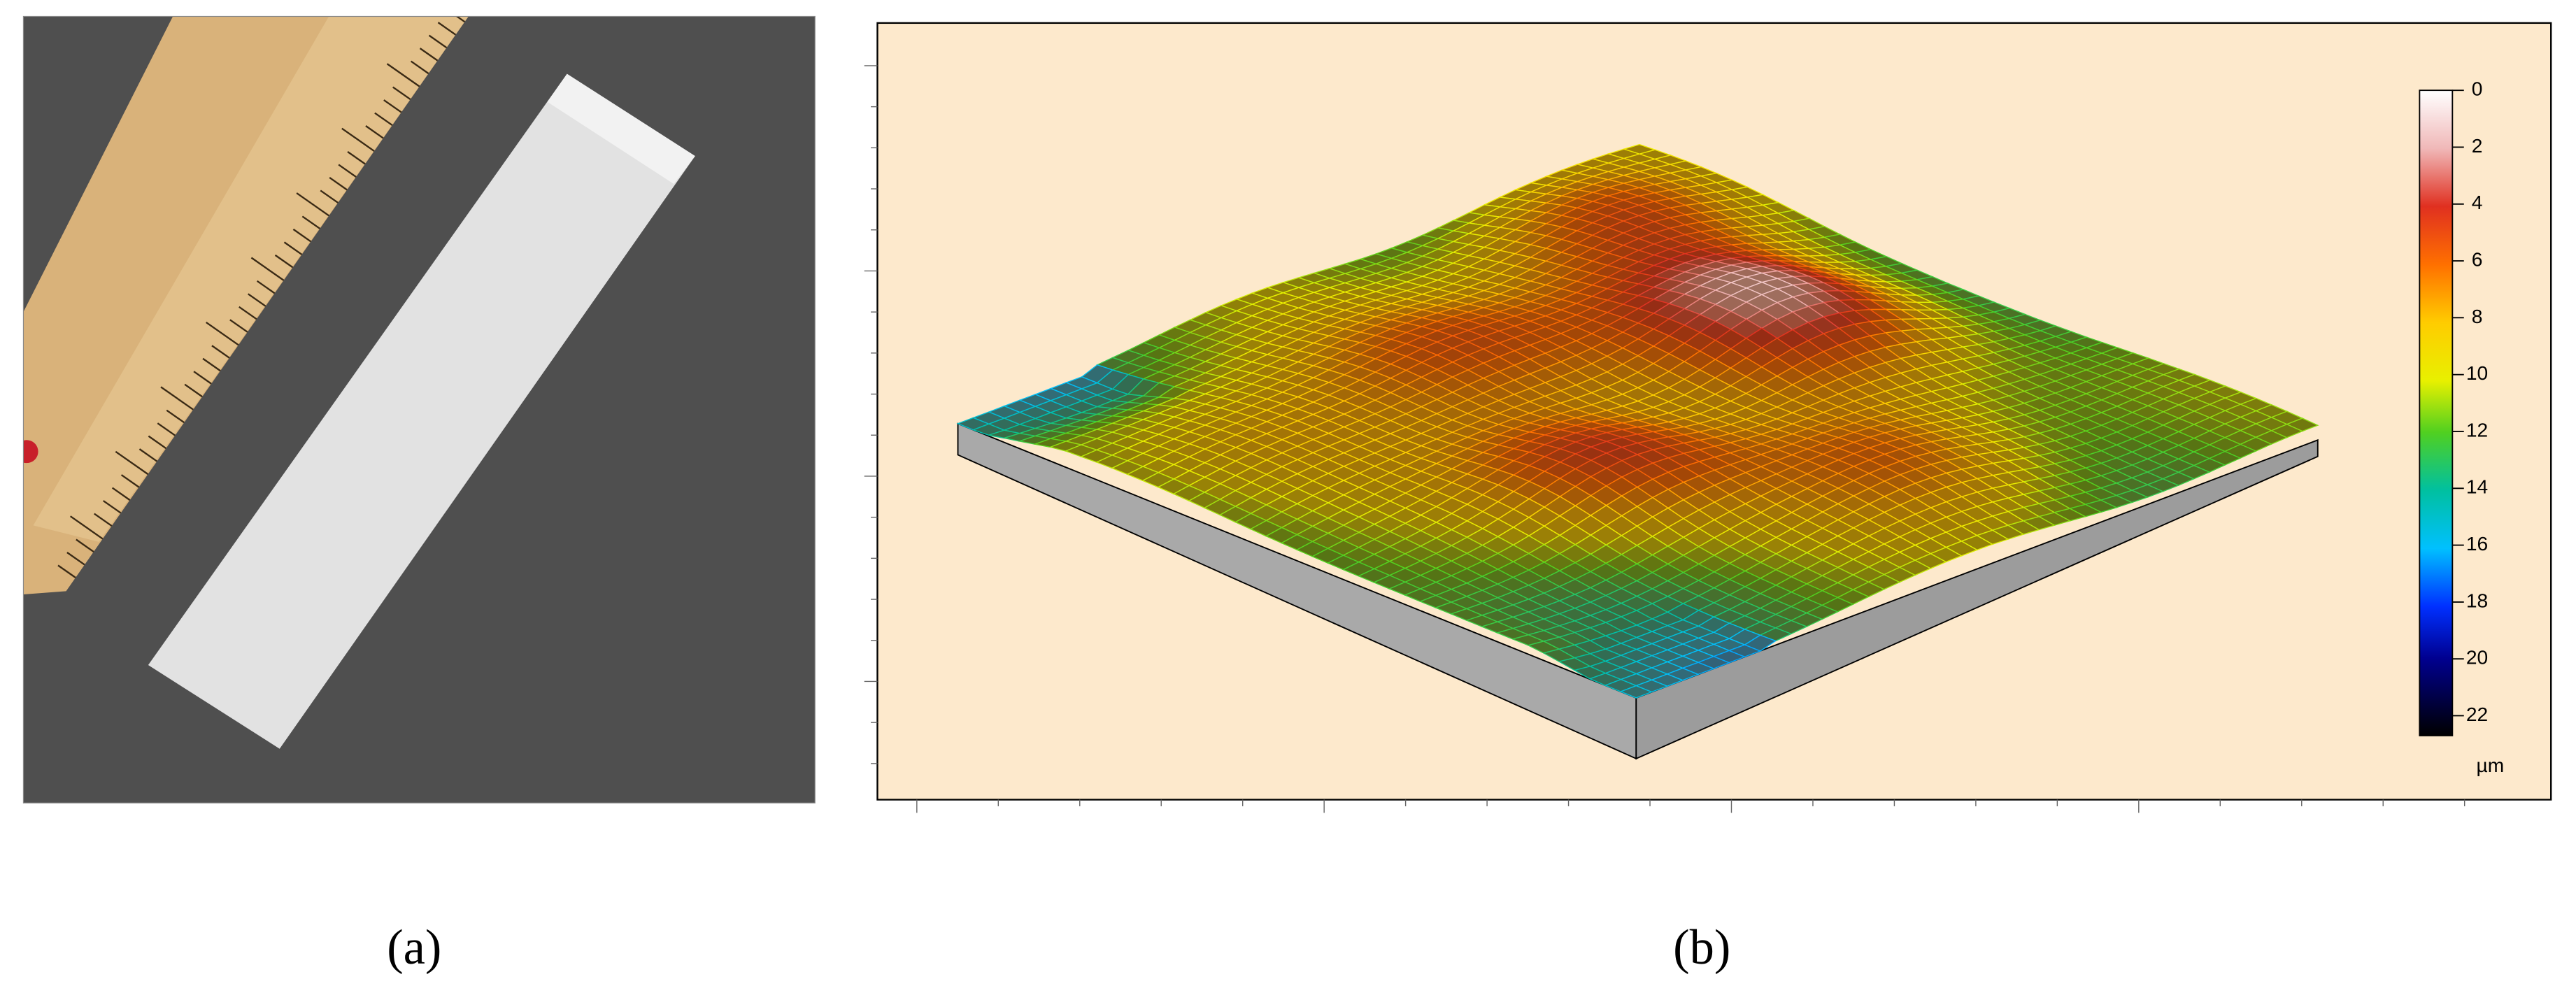 This screenshot has height=1000, width=2576. I want to click on panel-label: (b), so click(1701, 947).